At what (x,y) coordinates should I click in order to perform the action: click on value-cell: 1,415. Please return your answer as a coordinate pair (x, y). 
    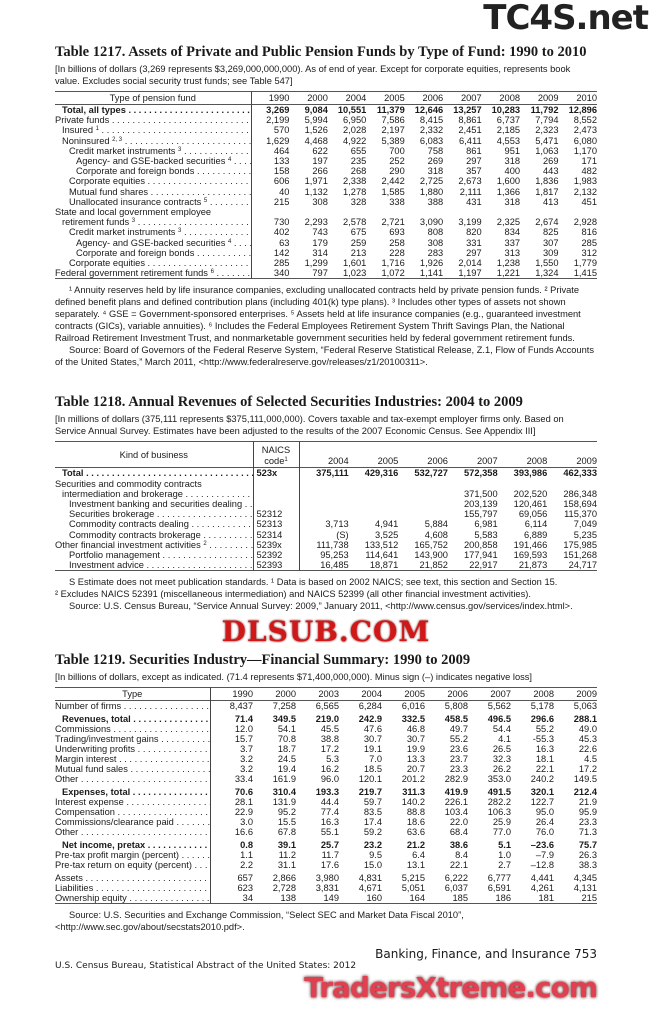
    Looking at the image, I should click on (585, 273).